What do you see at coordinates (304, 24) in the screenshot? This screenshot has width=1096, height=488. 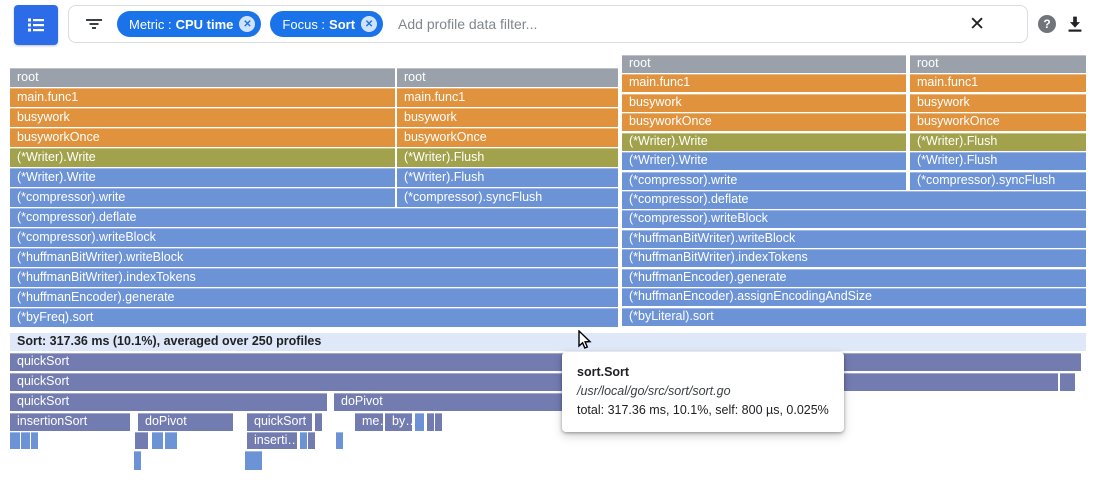 I see `chip-prefix: Focus :` at bounding box center [304, 24].